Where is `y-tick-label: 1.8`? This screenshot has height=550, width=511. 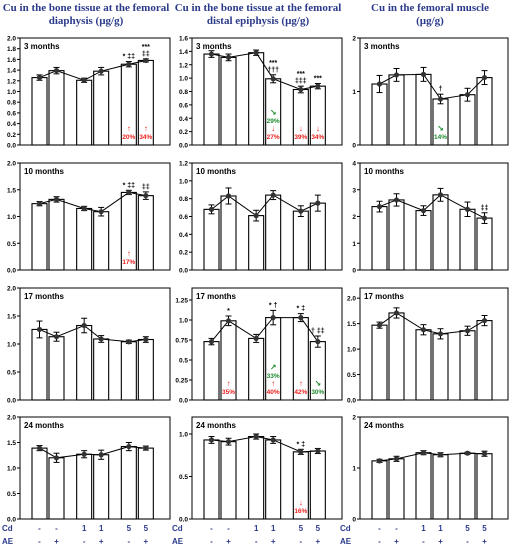 y-tick-label: 1.8 is located at coordinates (11, 49).